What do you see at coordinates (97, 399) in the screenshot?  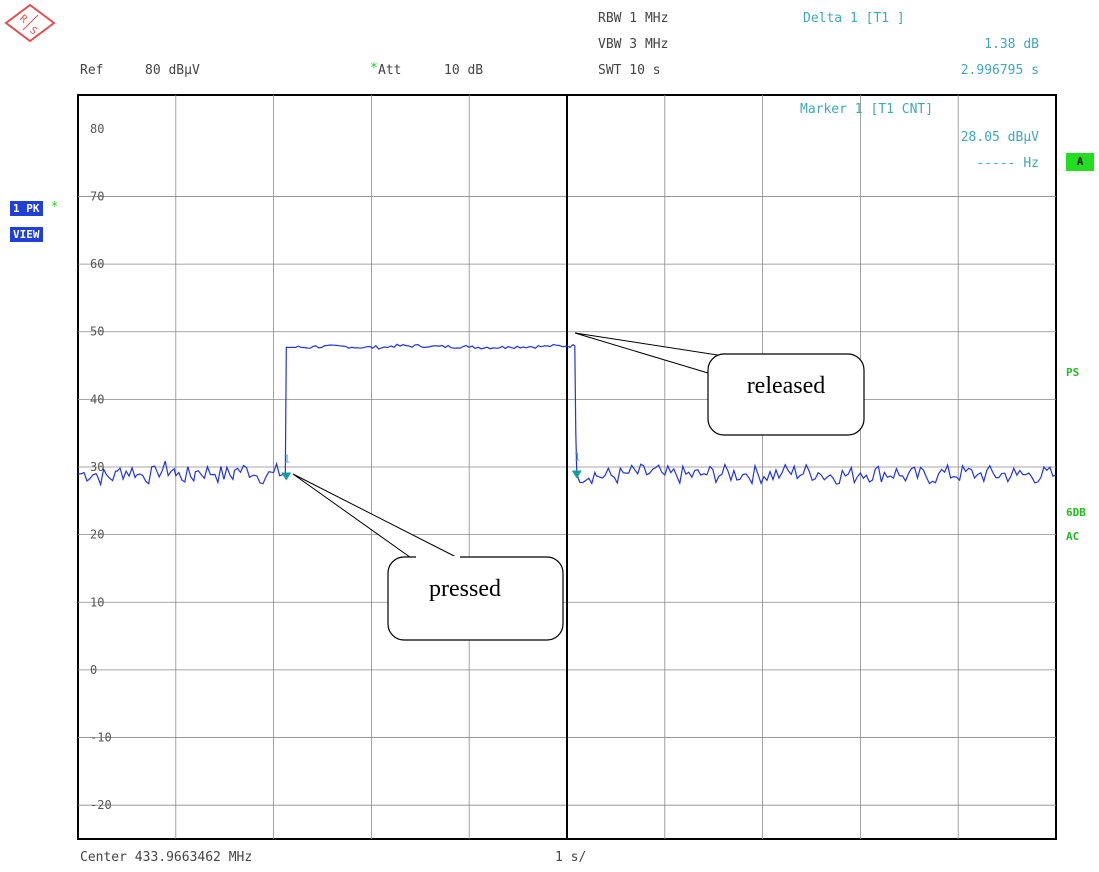 I see `y-tick-label: 40` at bounding box center [97, 399].